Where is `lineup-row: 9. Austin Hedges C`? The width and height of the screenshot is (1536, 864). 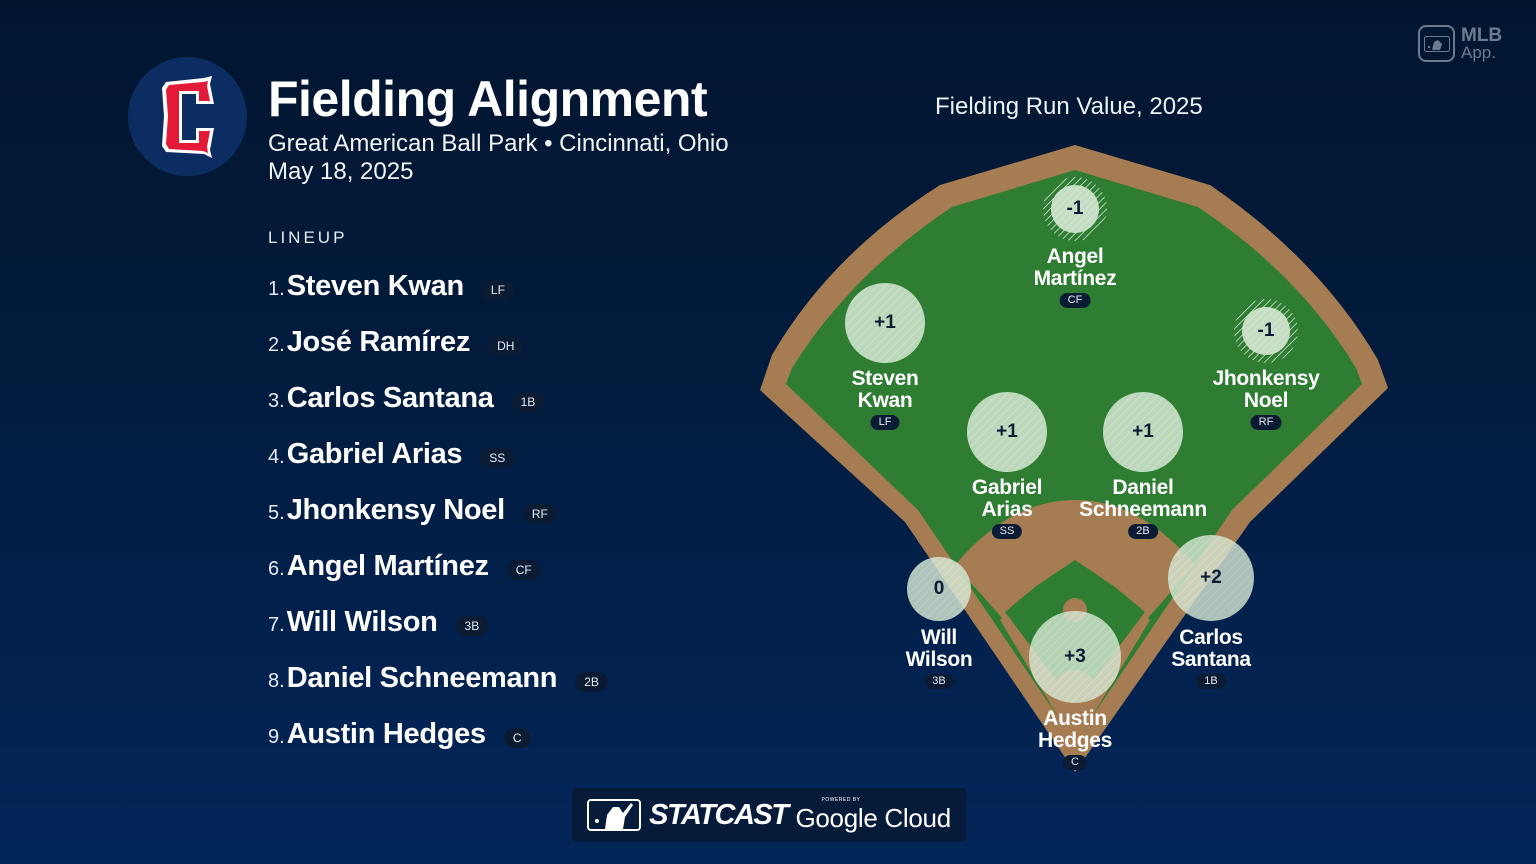
lineup-row: 9. Austin Hedges C is located at coordinates (438, 734).